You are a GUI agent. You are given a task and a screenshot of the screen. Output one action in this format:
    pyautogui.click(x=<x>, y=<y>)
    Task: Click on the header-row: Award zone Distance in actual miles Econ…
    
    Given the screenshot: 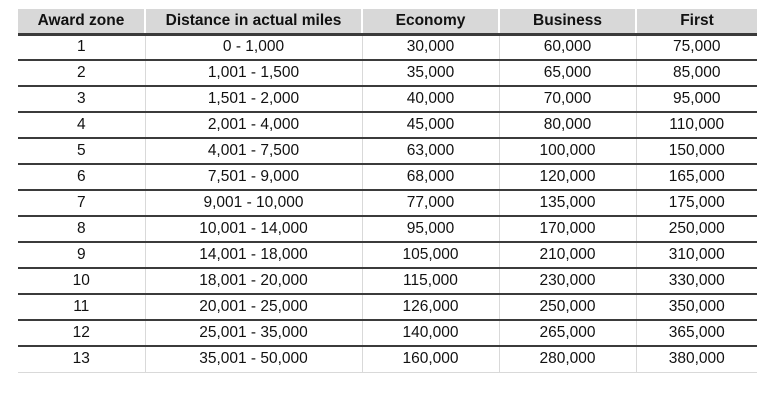 What is the action you would take?
    pyautogui.click(x=387, y=22)
    